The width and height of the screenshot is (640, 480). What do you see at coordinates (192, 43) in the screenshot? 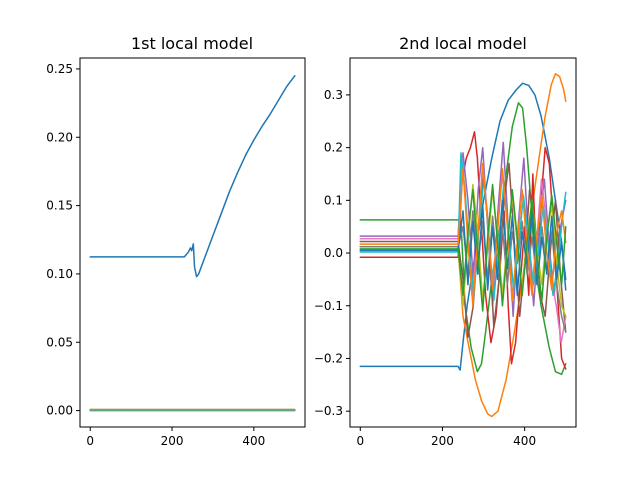
I see `chart-title: 1st local model` at bounding box center [192, 43].